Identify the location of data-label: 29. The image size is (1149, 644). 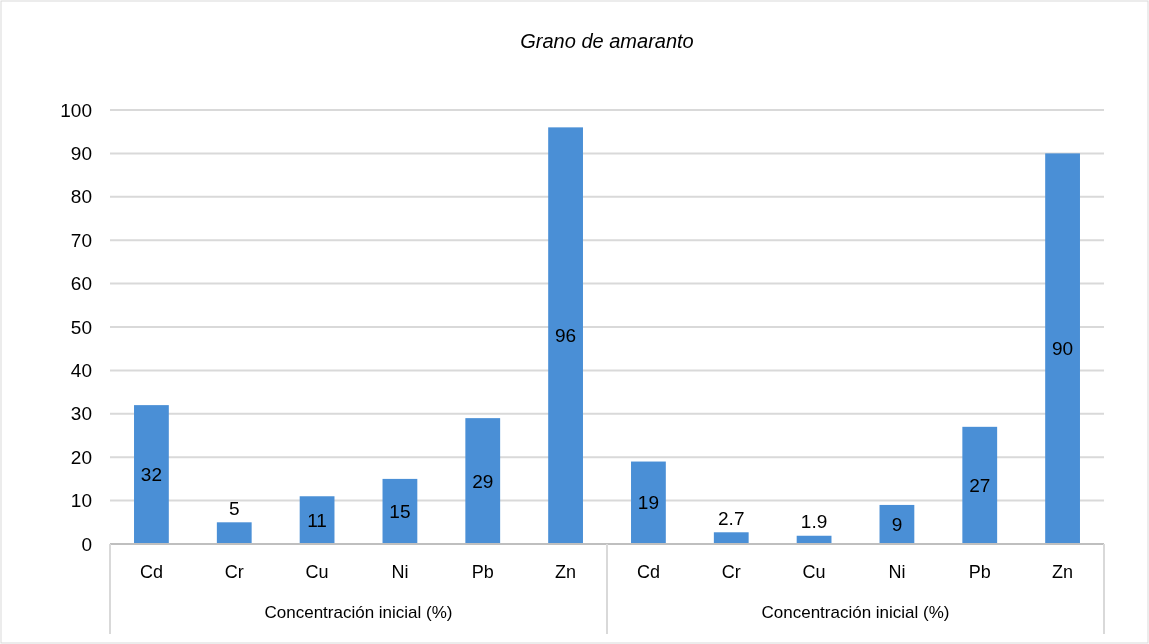
(483, 481).